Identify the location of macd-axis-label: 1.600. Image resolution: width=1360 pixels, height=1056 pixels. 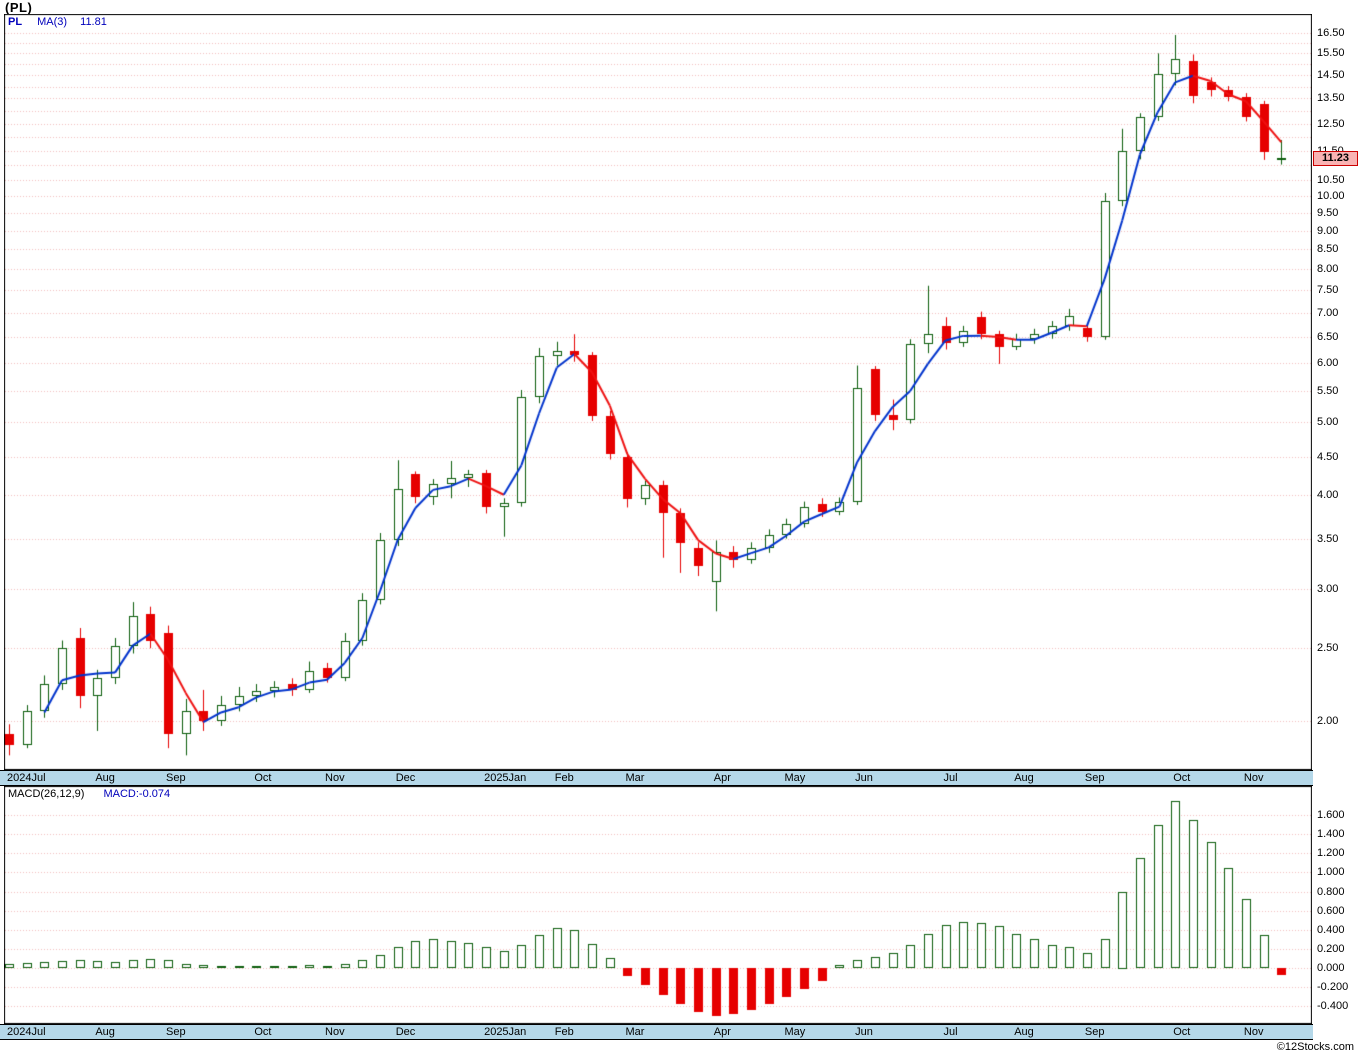
(1331, 815).